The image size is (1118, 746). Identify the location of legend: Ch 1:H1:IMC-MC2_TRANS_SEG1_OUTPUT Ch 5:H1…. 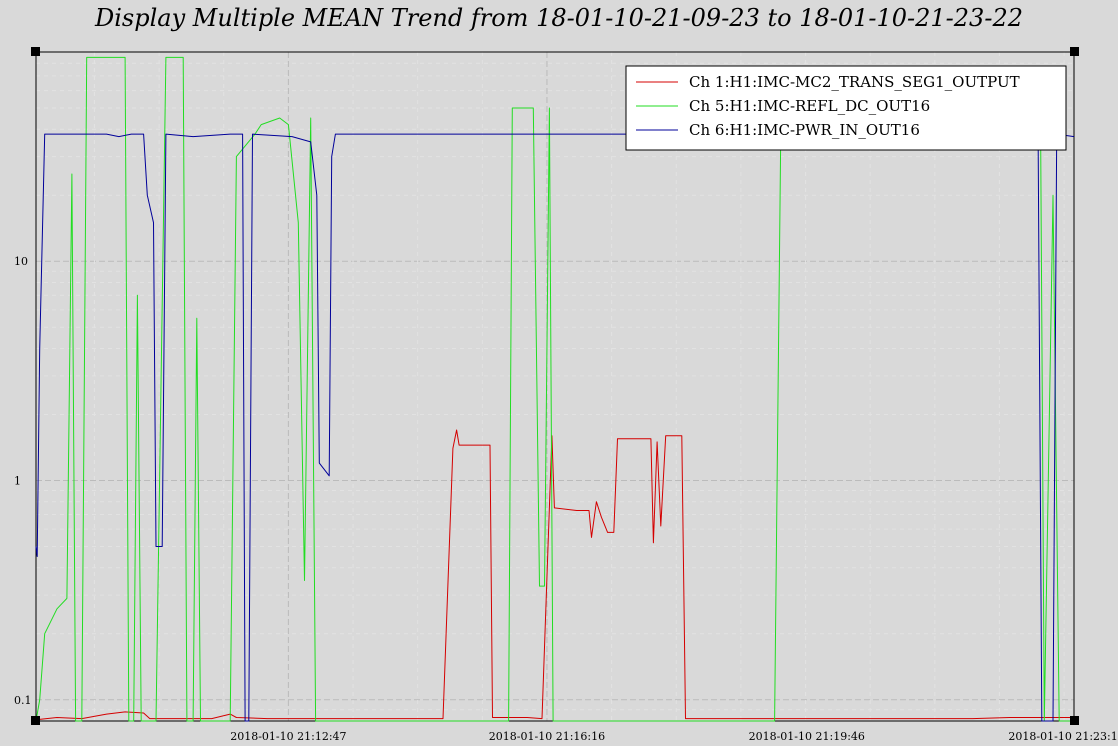
(846, 108).